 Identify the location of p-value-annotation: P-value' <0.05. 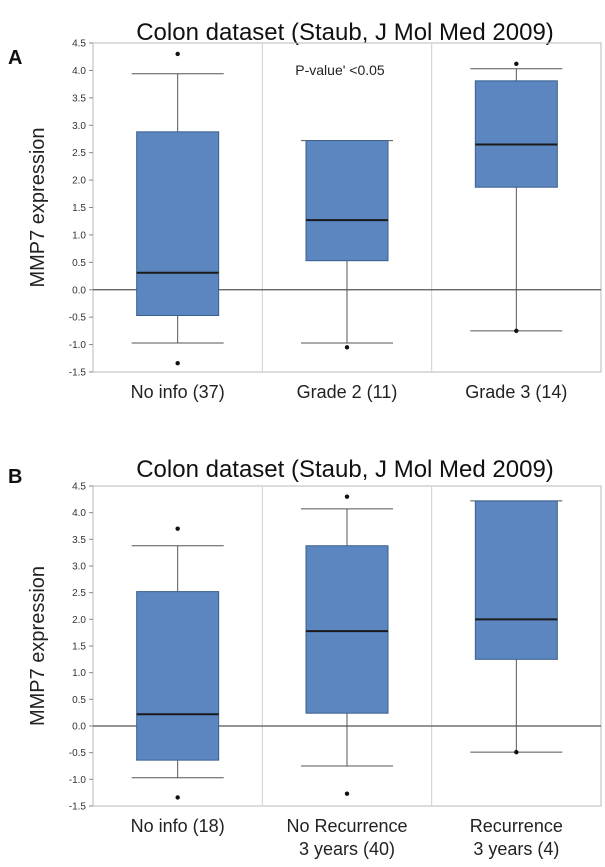
(340, 70).